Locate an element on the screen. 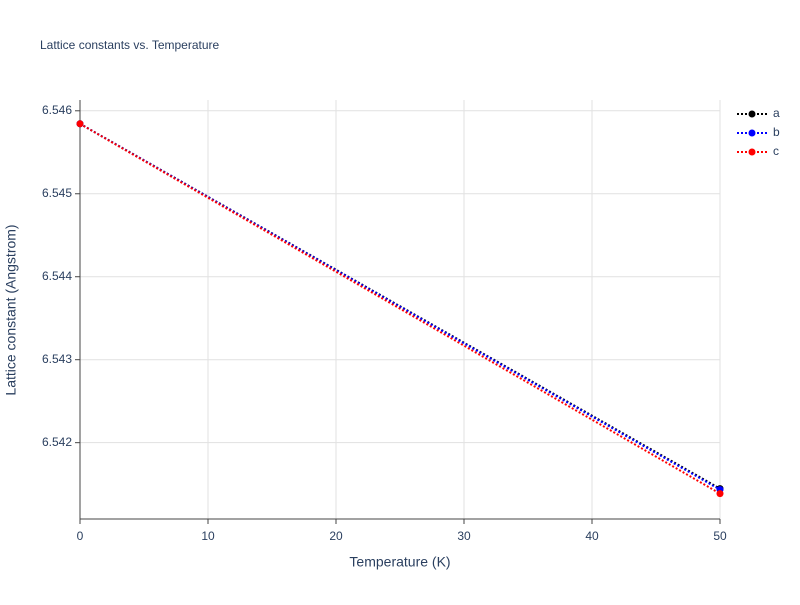  x-tick-label: 50 is located at coordinates (720, 536).